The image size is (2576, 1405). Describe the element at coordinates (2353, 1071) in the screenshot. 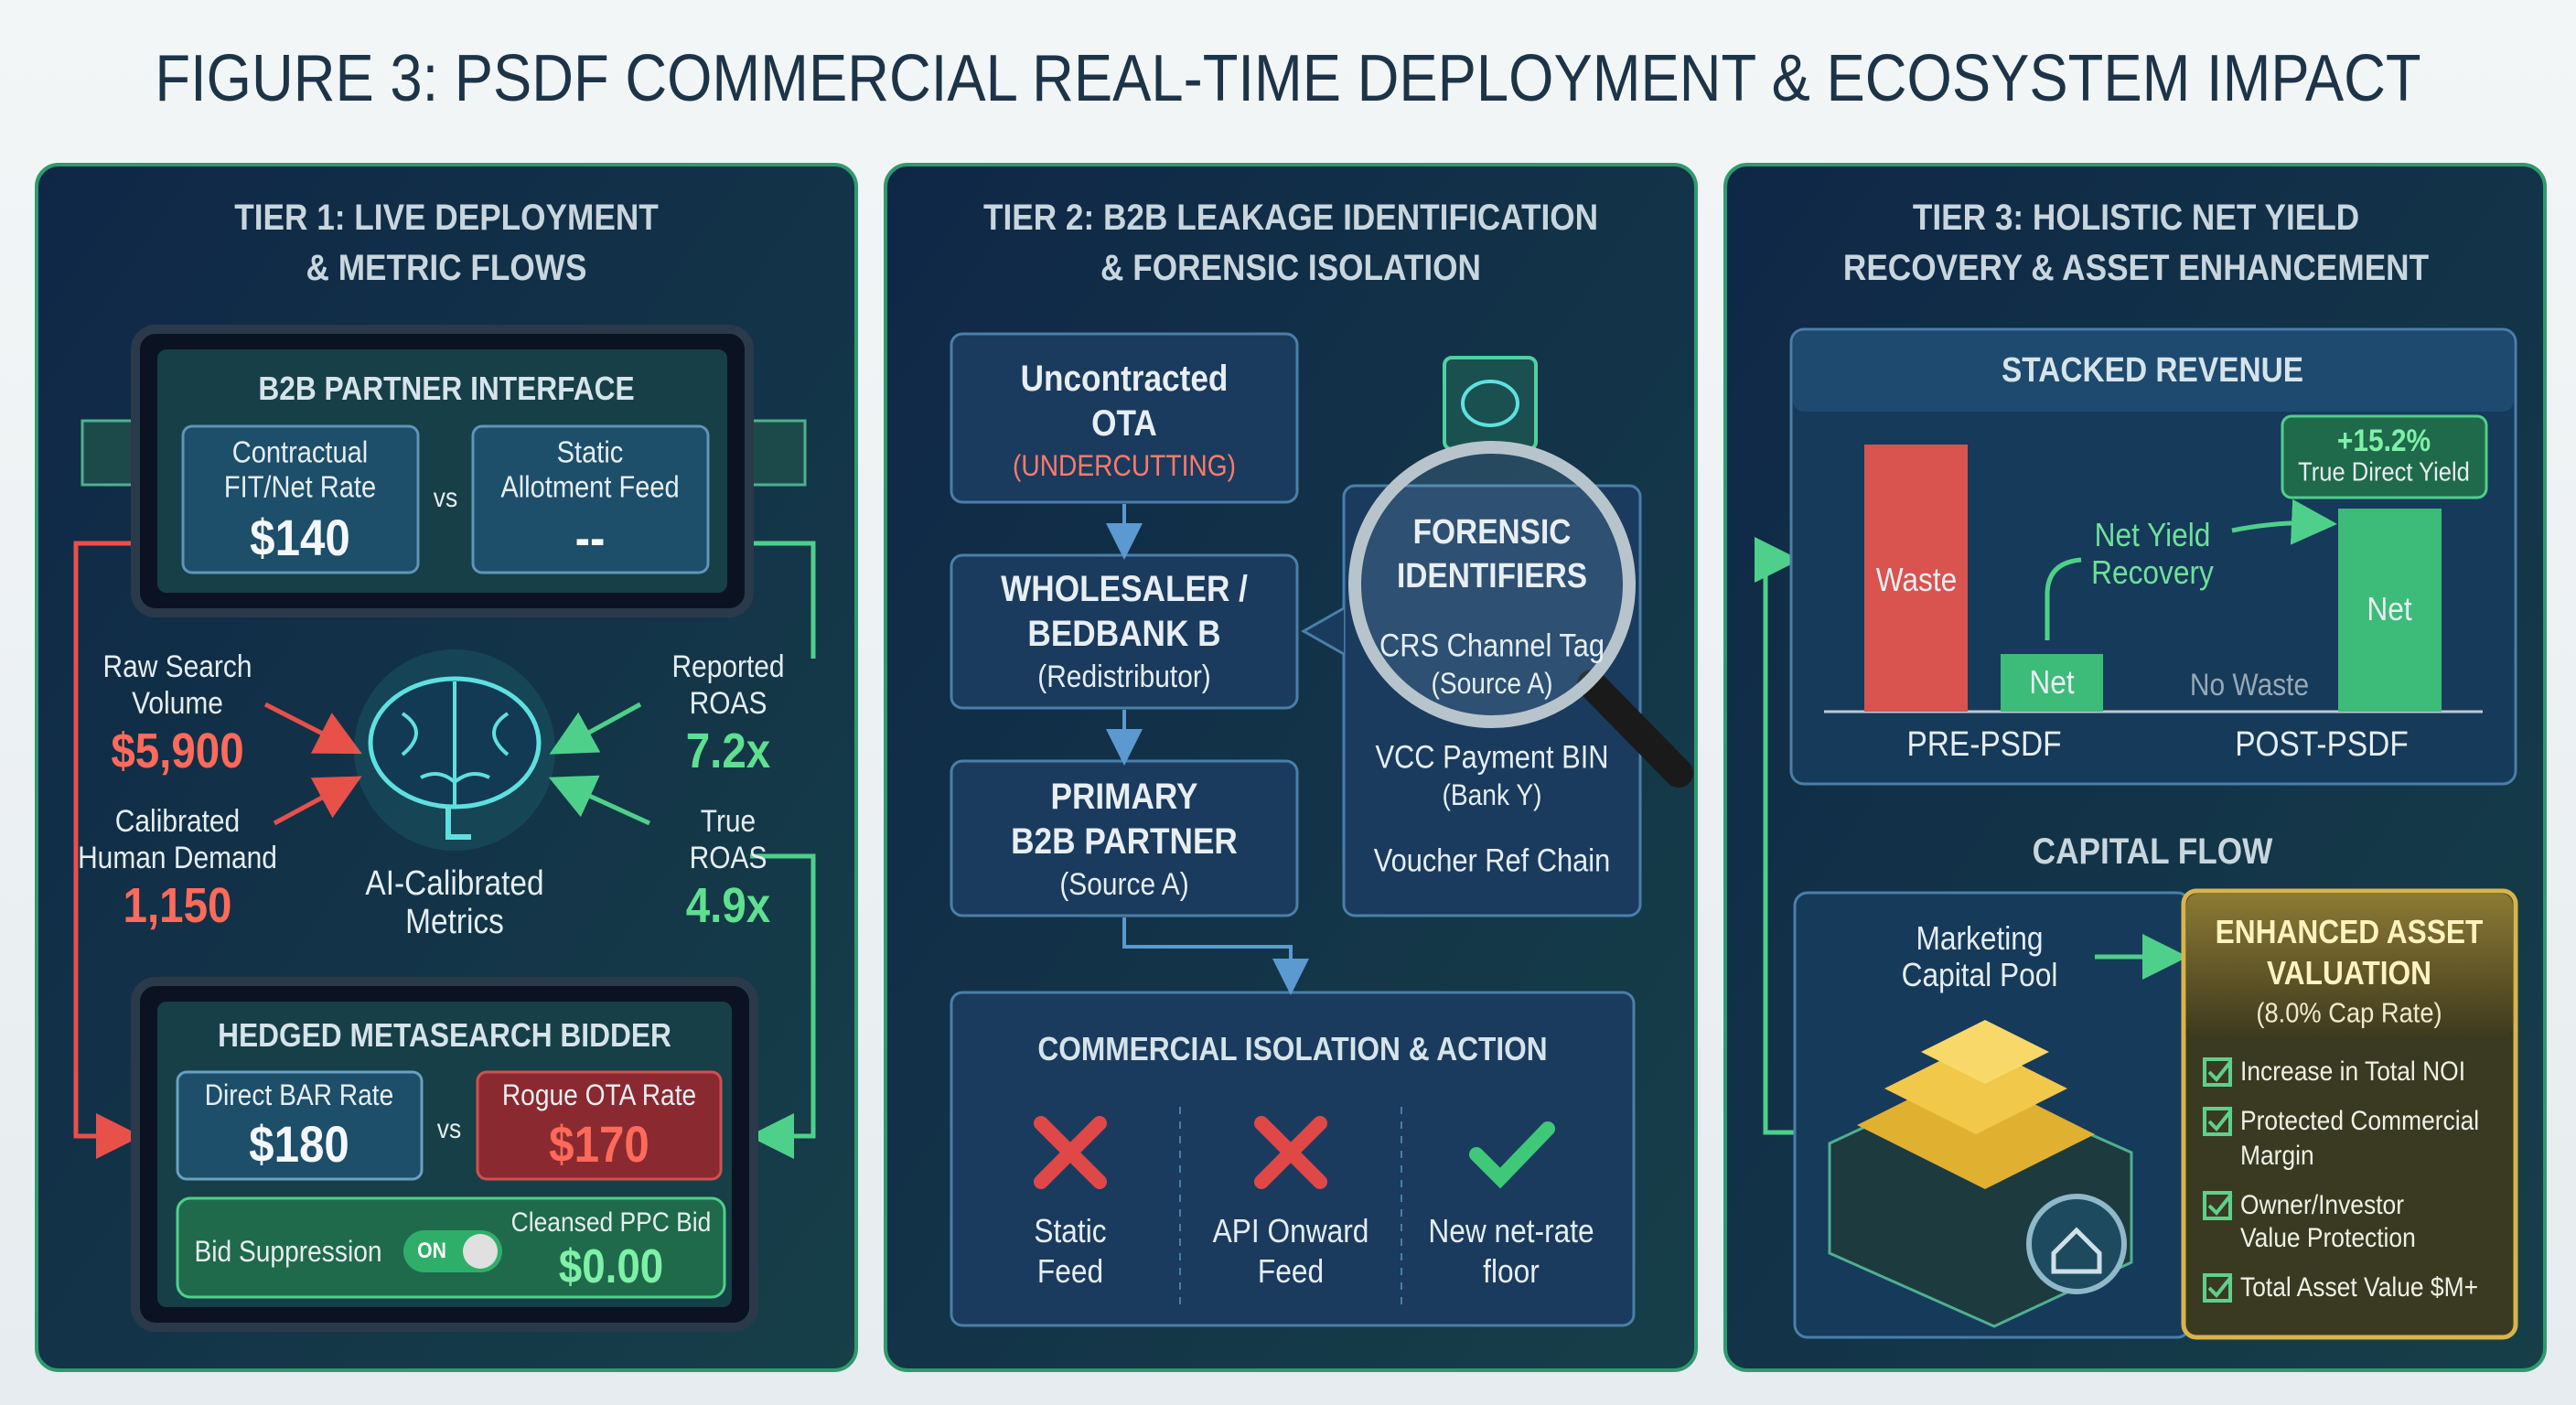

I see `check-item: Increase in Total NOI` at that location.